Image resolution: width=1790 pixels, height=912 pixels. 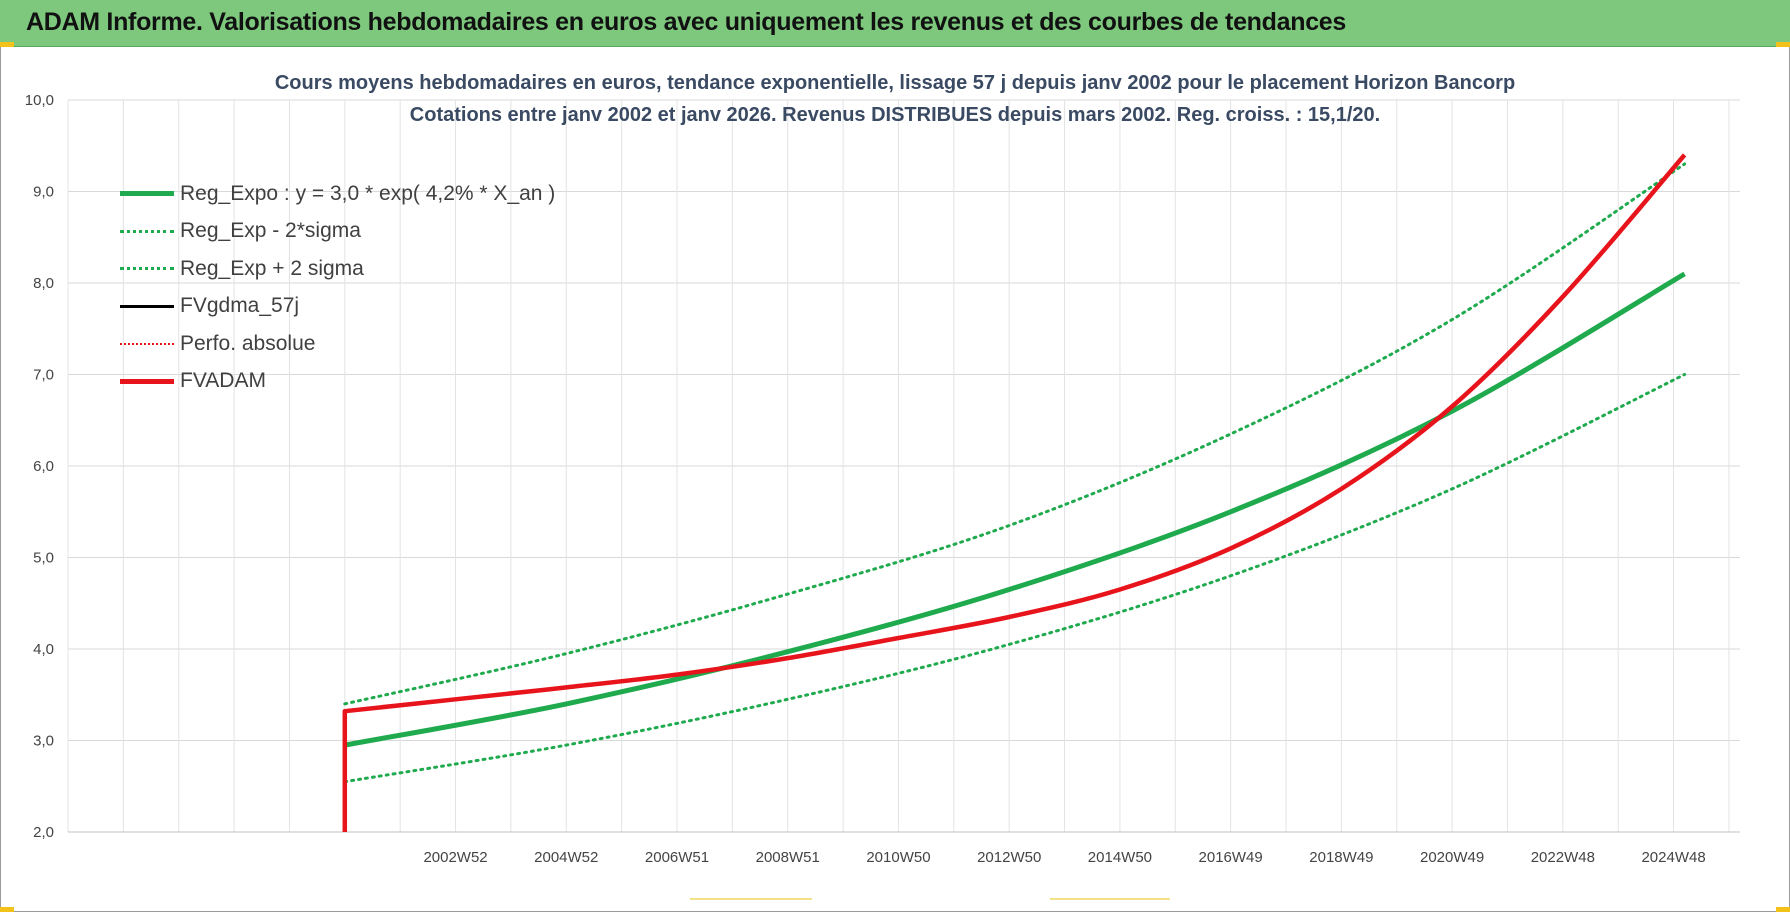 I want to click on legend-label: Reg_Expo : y = 3,0 * exp( 4,2% * X_an ), so click(x=368, y=193).